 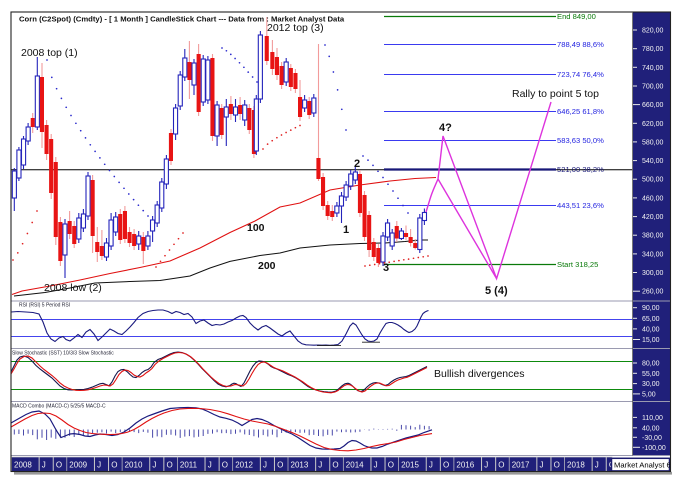 I want to click on svg-text: 200, so click(x=267, y=266).